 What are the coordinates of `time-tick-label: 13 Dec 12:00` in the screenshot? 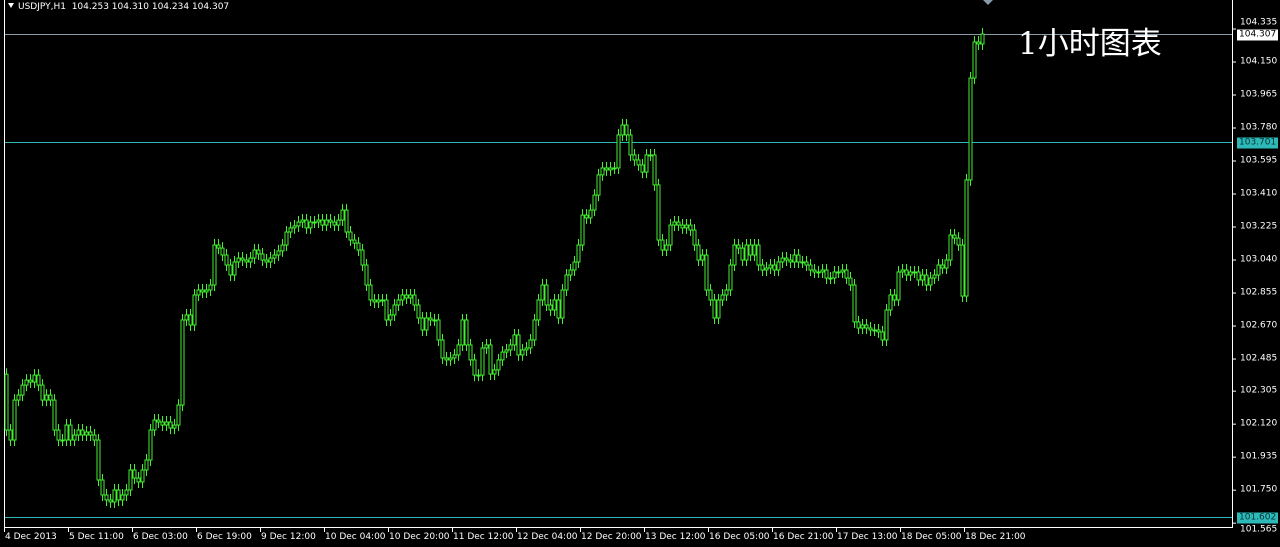 It's located at (675, 537).